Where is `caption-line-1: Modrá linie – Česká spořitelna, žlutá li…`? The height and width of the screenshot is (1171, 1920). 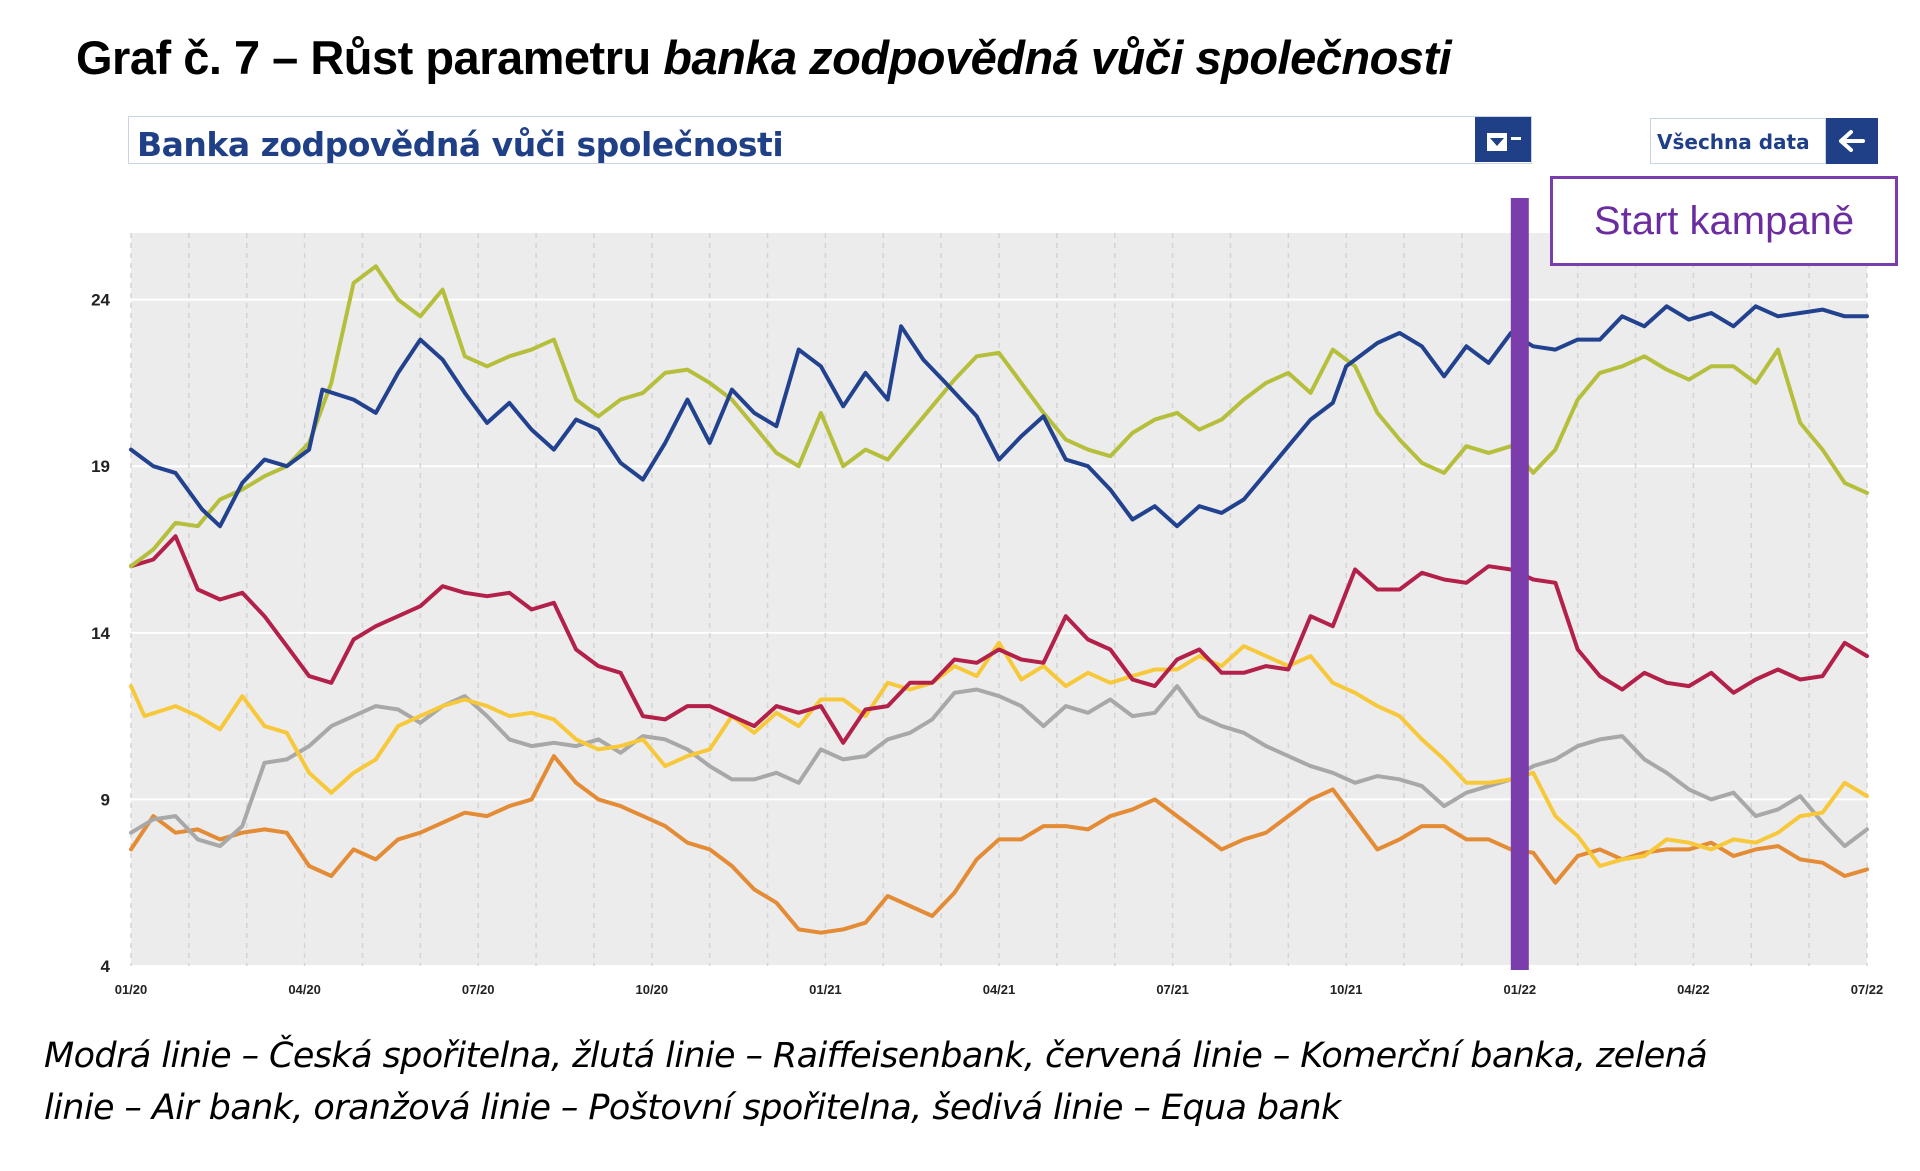 caption-line-1: Modrá linie – Česká spořitelna, žlutá li… is located at coordinates (876, 1056).